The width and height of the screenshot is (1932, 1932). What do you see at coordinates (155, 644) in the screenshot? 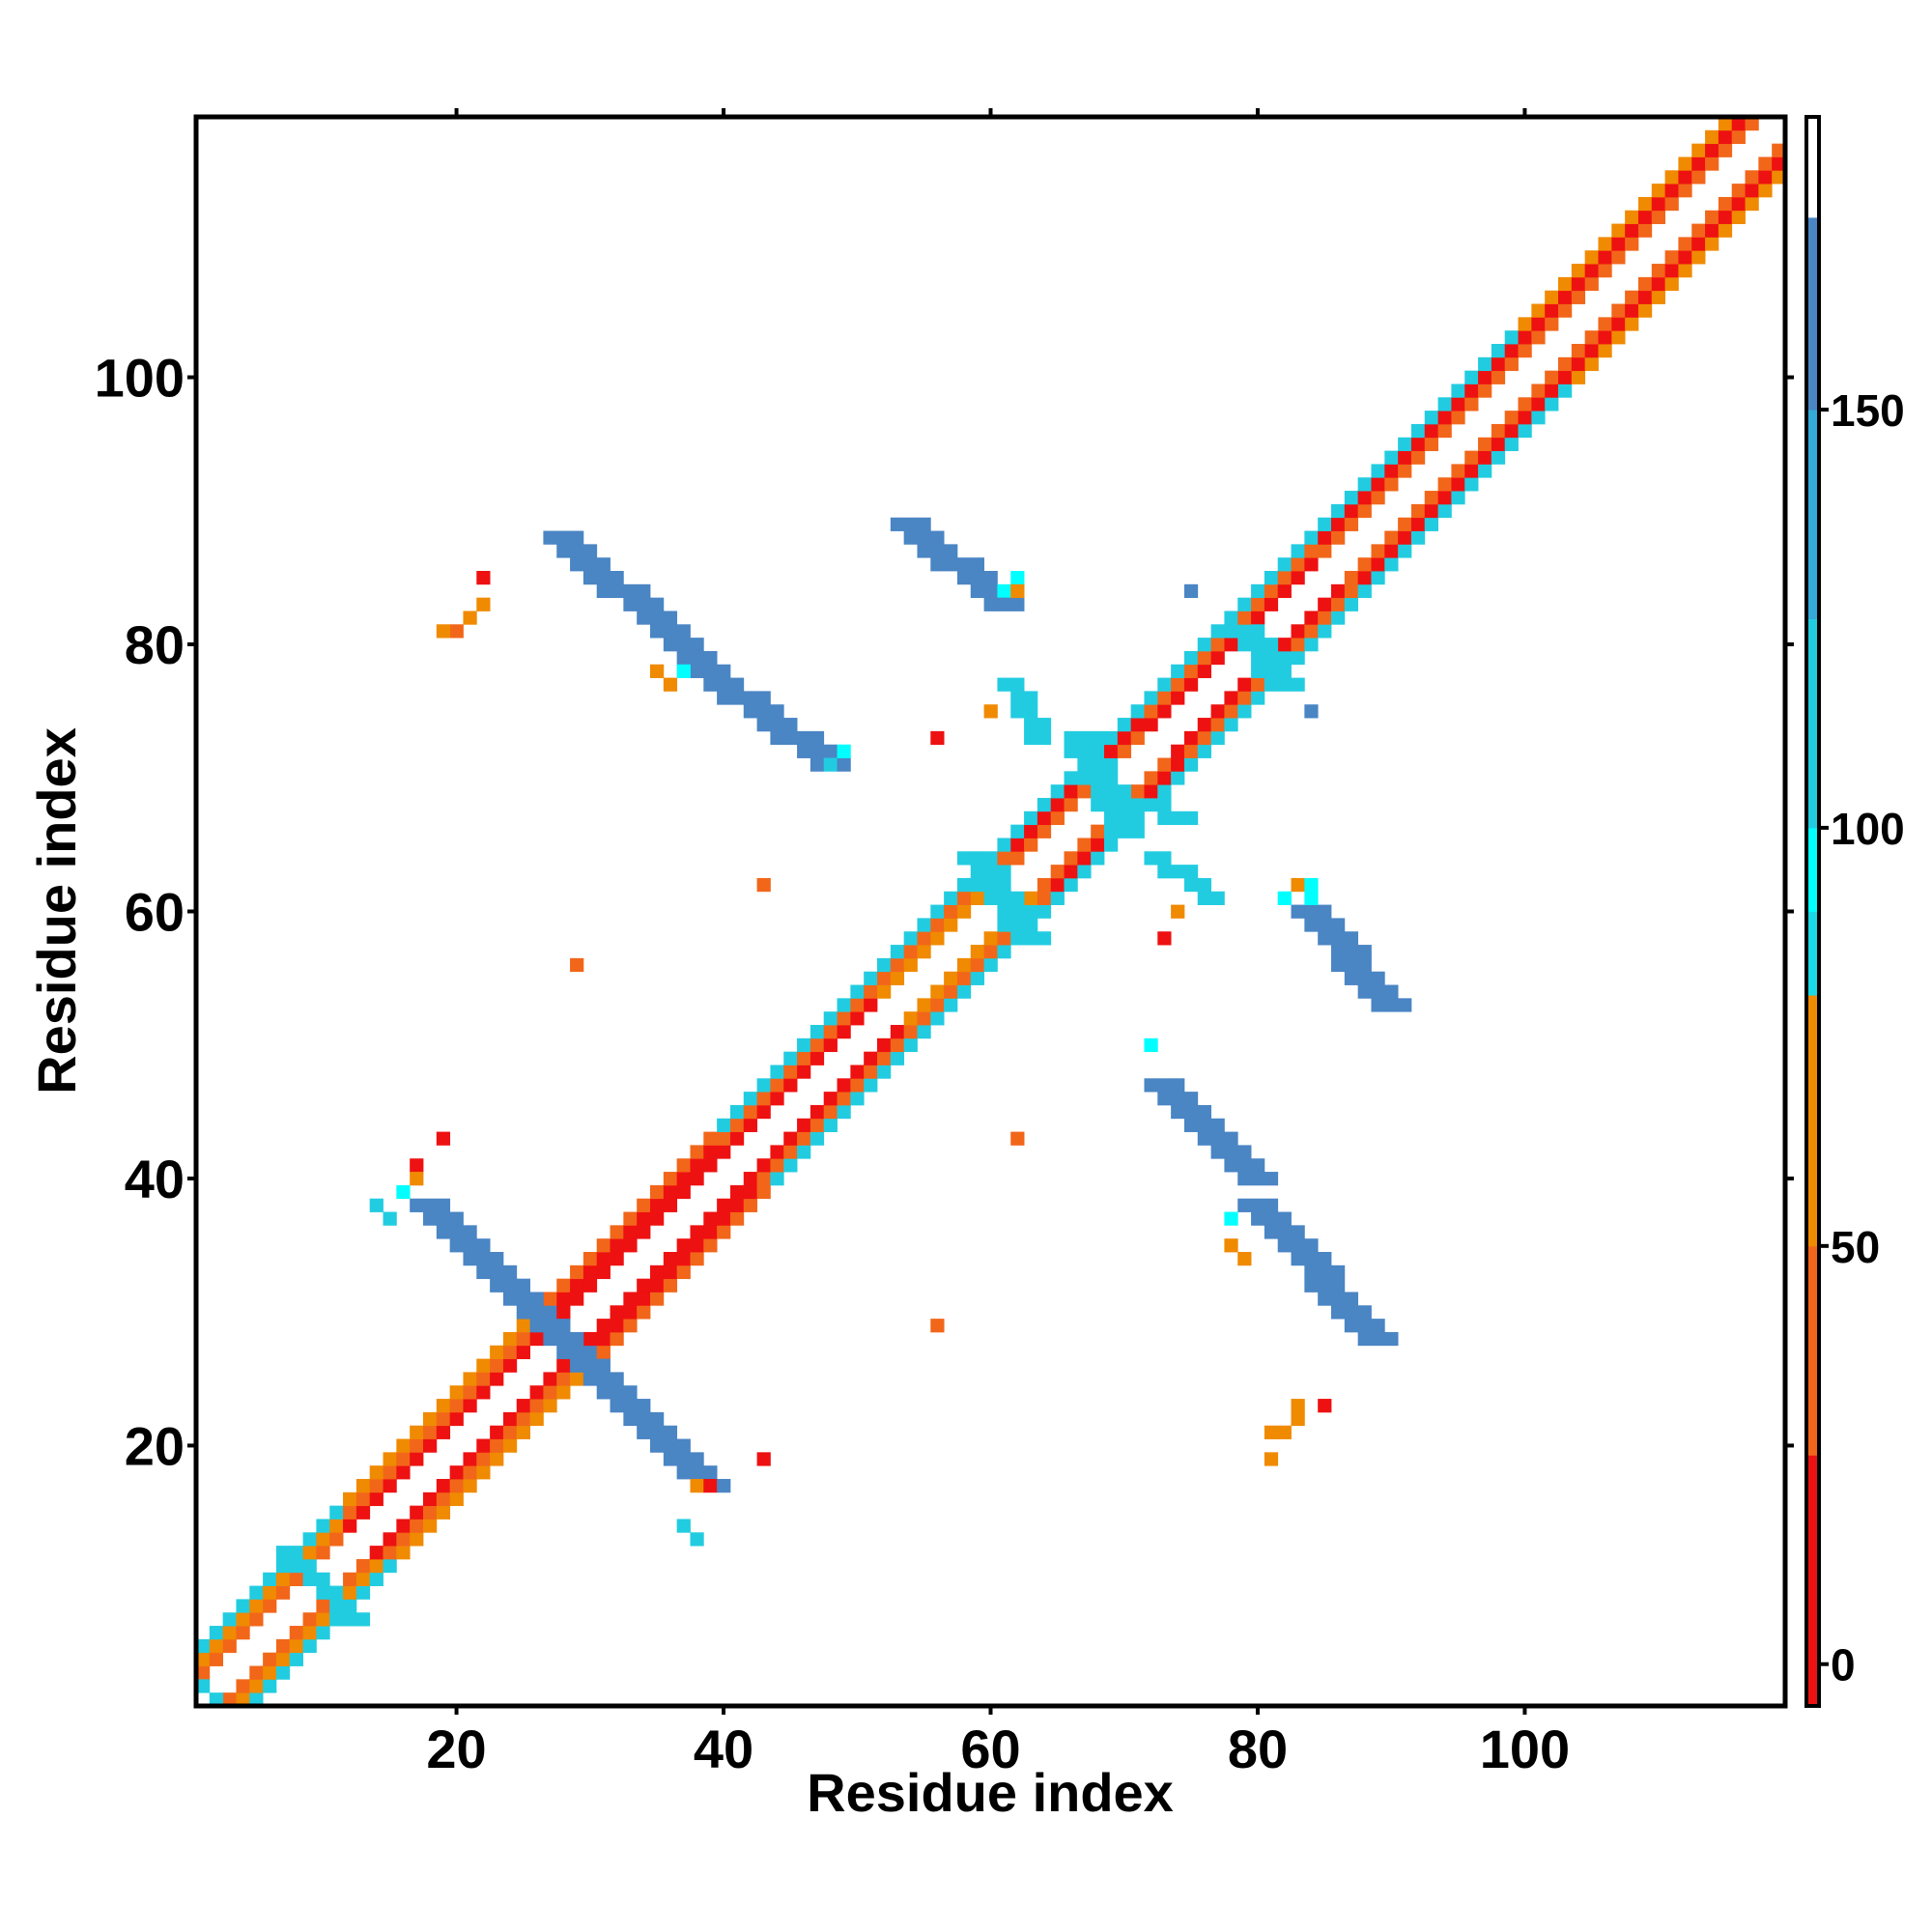
I see `y-tick-label: 80` at bounding box center [155, 644].